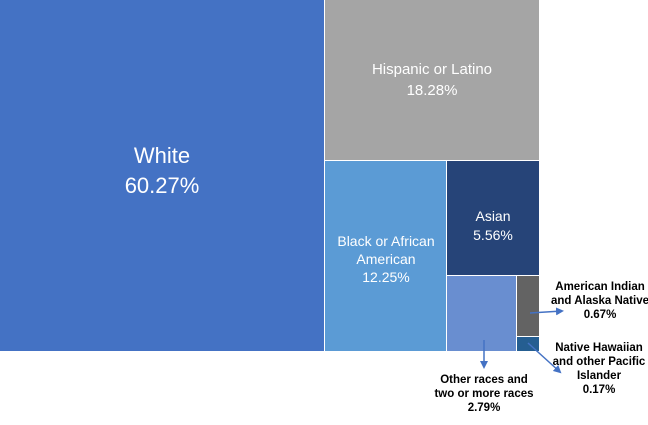 The width and height of the screenshot is (648, 425). Describe the element at coordinates (544, 358) in the screenshot. I see `arrow-native-hawaiian-and-other-pacific-islander` at that location.